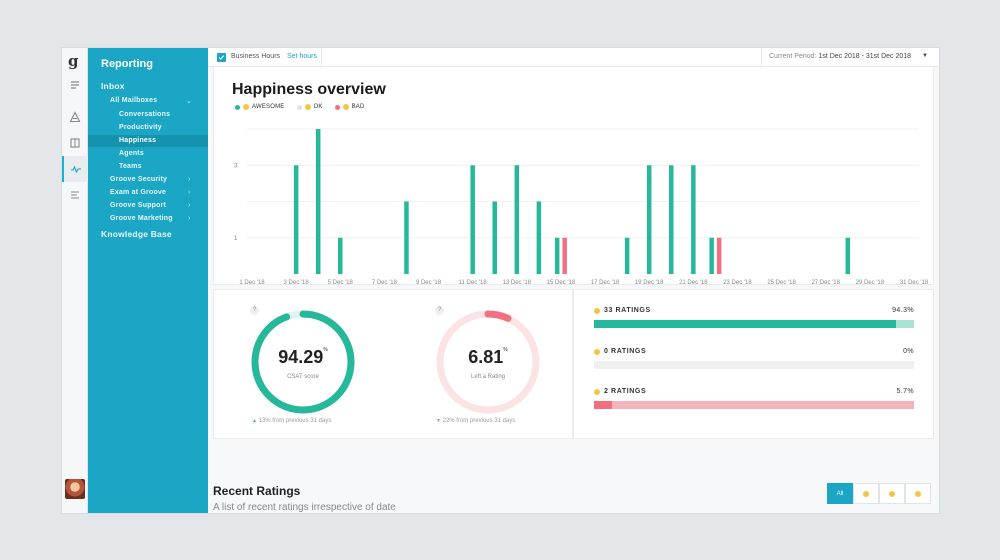 This screenshot has height=560, width=1000. What do you see at coordinates (189, 101) in the screenshot?
I see `chevron-down-icon: ⌄` at bounding box center [189, 101].